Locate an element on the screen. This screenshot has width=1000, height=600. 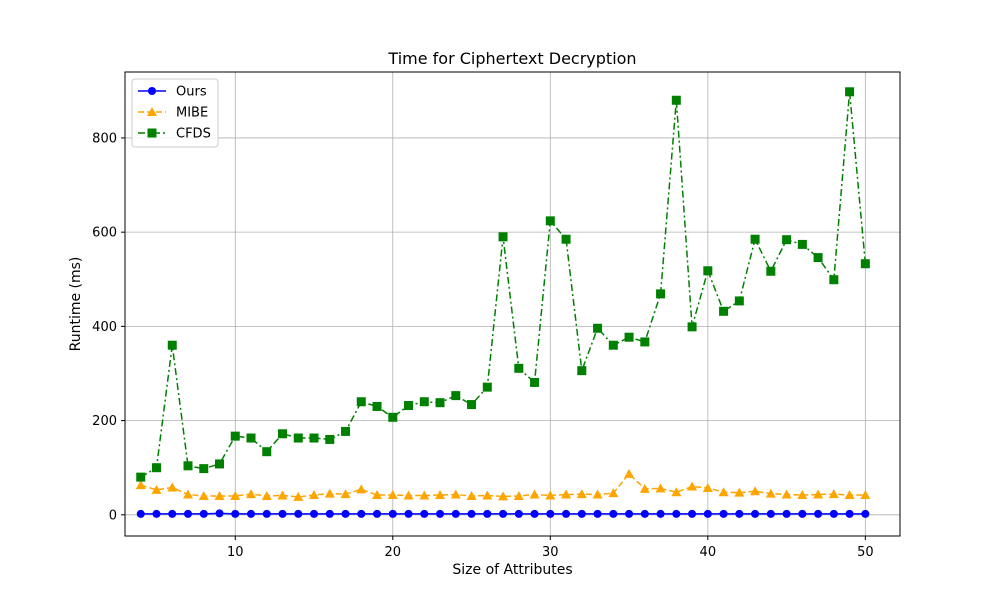
y-tick-label: 800 is located at coordinates (104, 138).